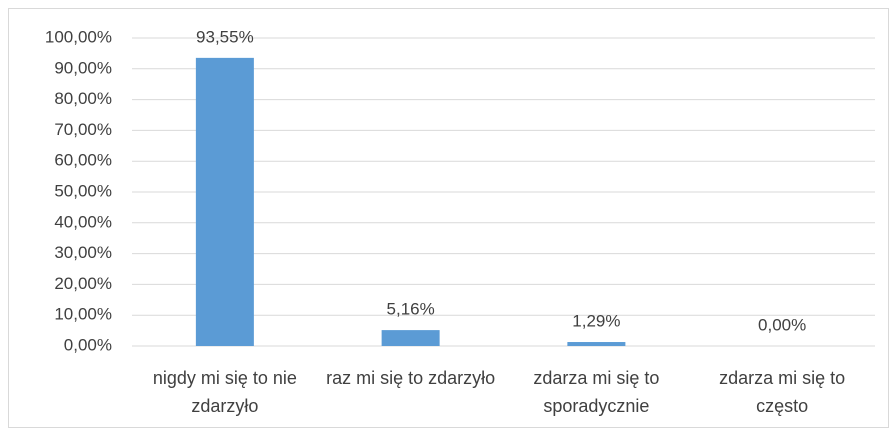 This screenshot has height=429, width=889. What do you see at coordinates (78, 36) in the screenshot?
I see `y-tick-label: 100,00%` at bounding box center [78, 36].